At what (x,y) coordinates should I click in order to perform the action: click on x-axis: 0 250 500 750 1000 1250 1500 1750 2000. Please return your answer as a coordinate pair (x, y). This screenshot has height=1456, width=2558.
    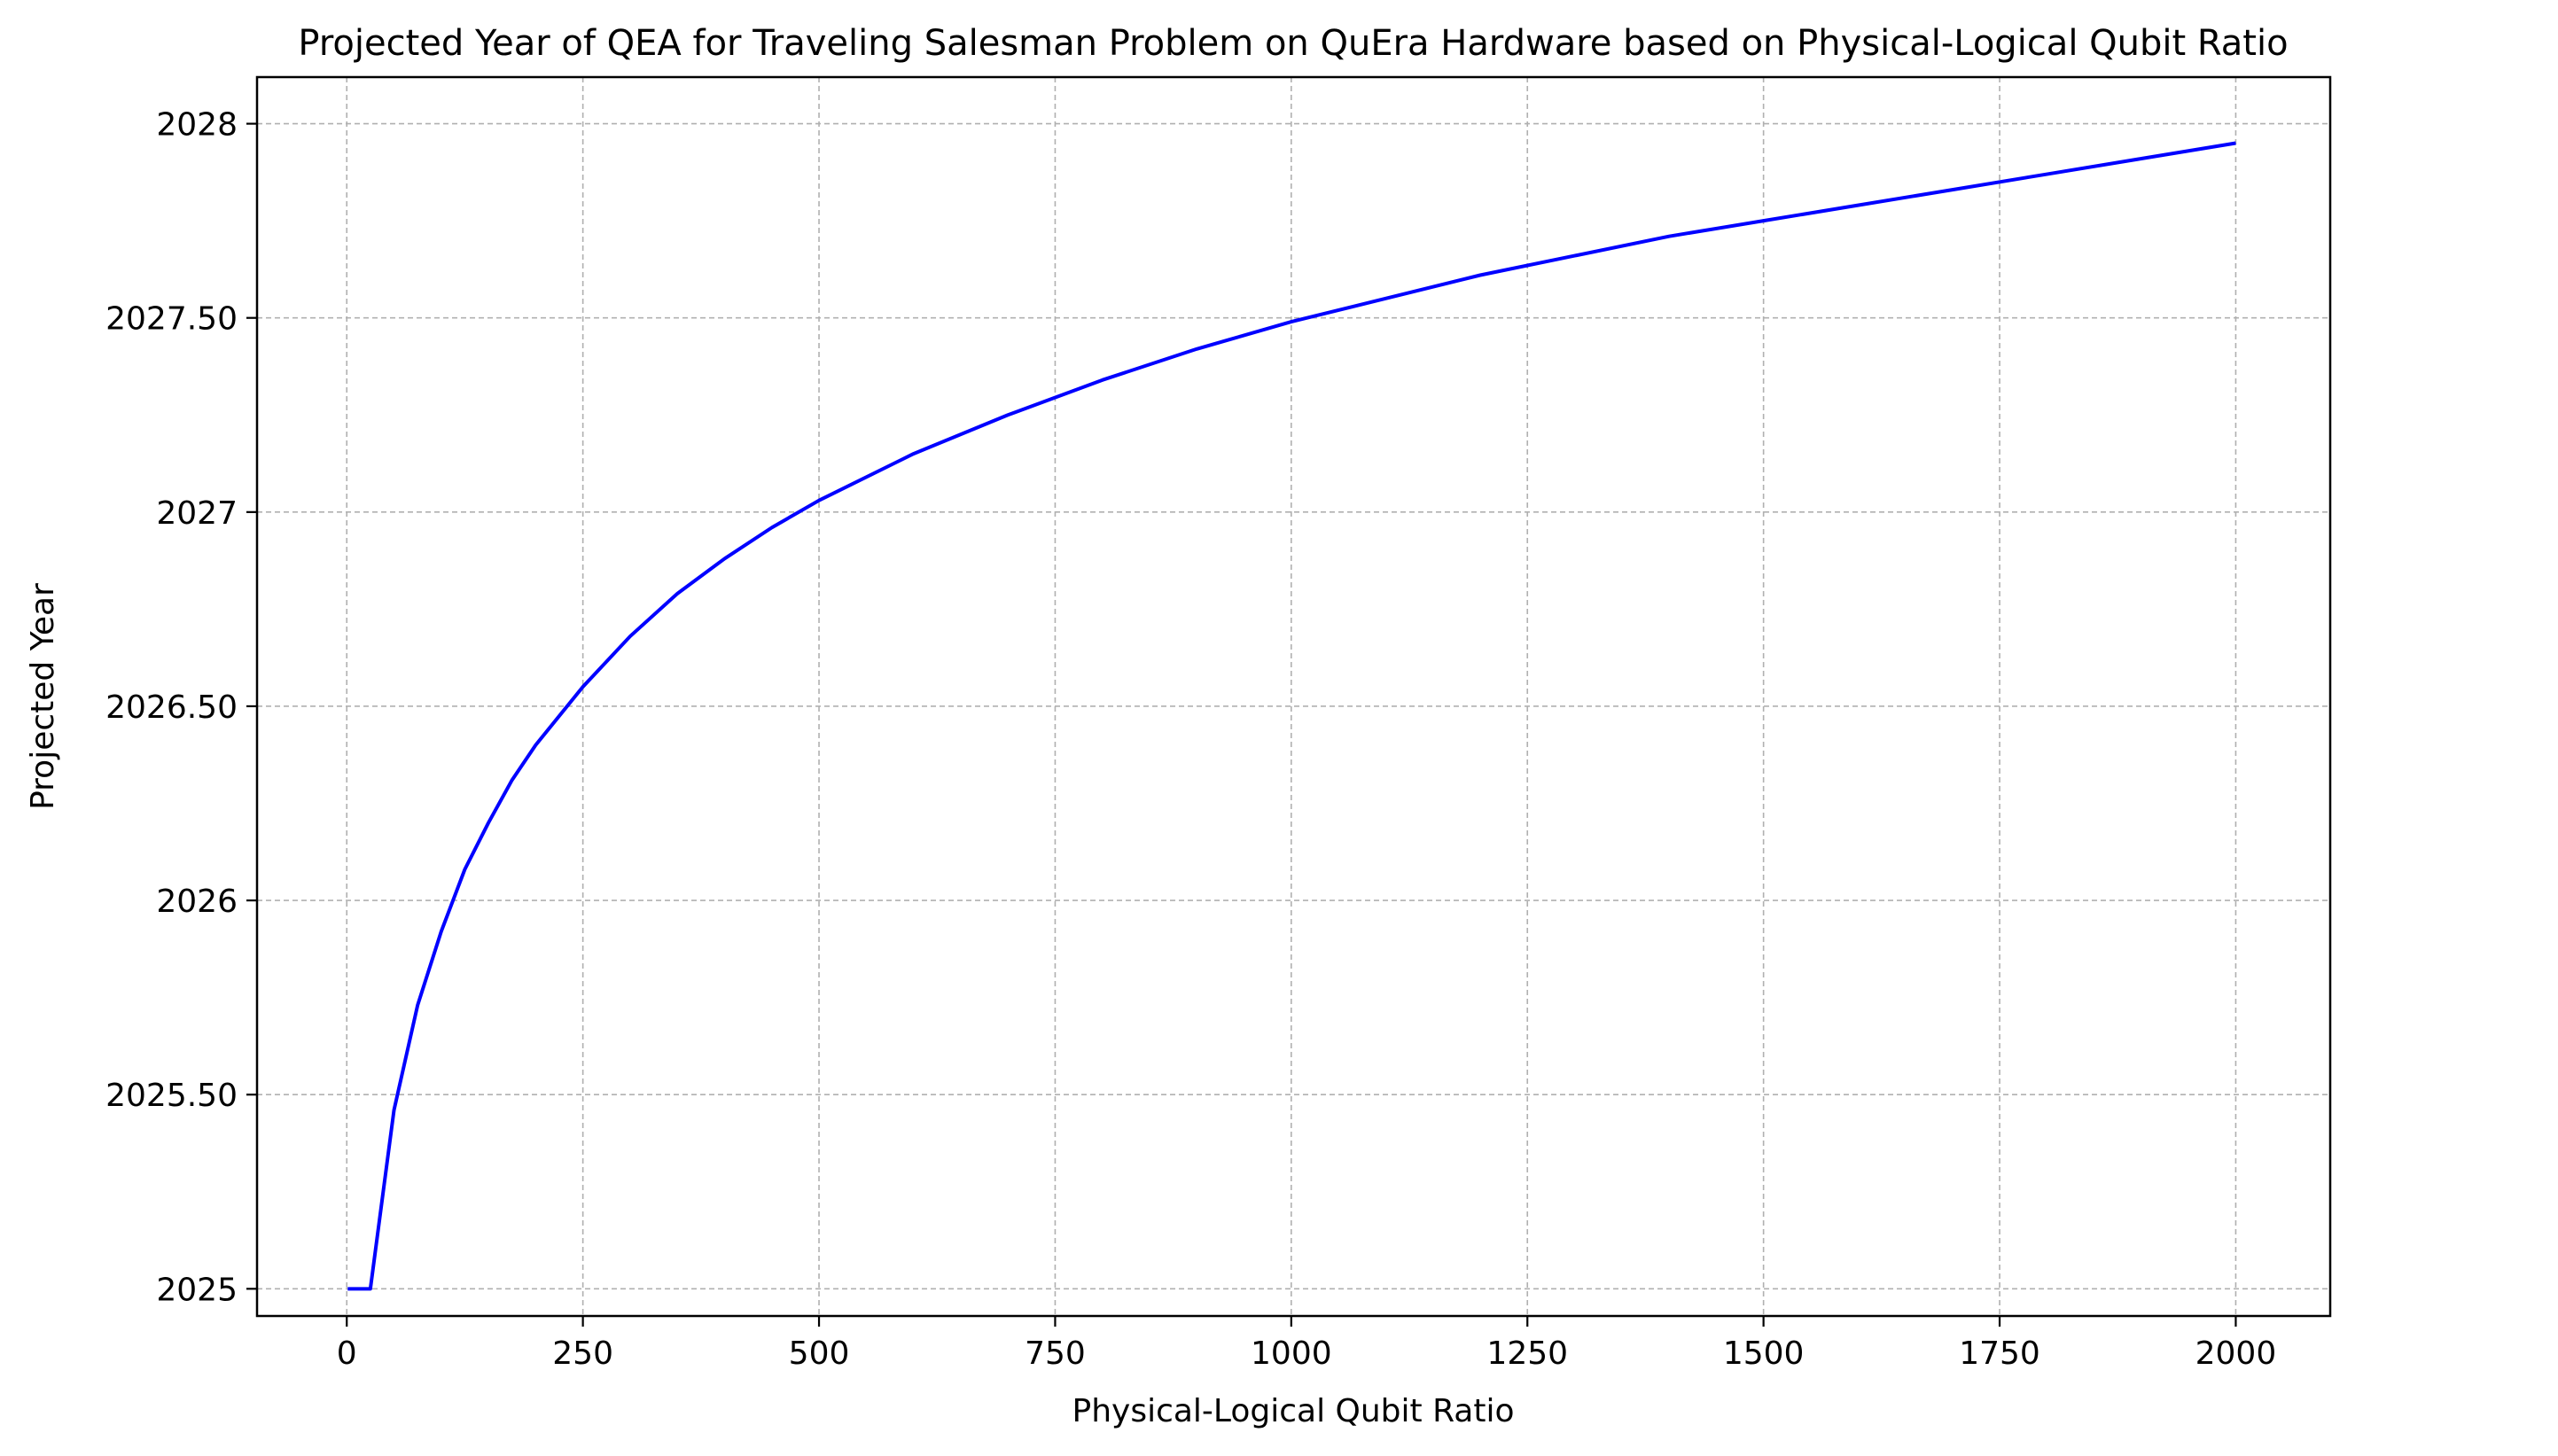
    Looking at the image, I should click on (1306, 1344).